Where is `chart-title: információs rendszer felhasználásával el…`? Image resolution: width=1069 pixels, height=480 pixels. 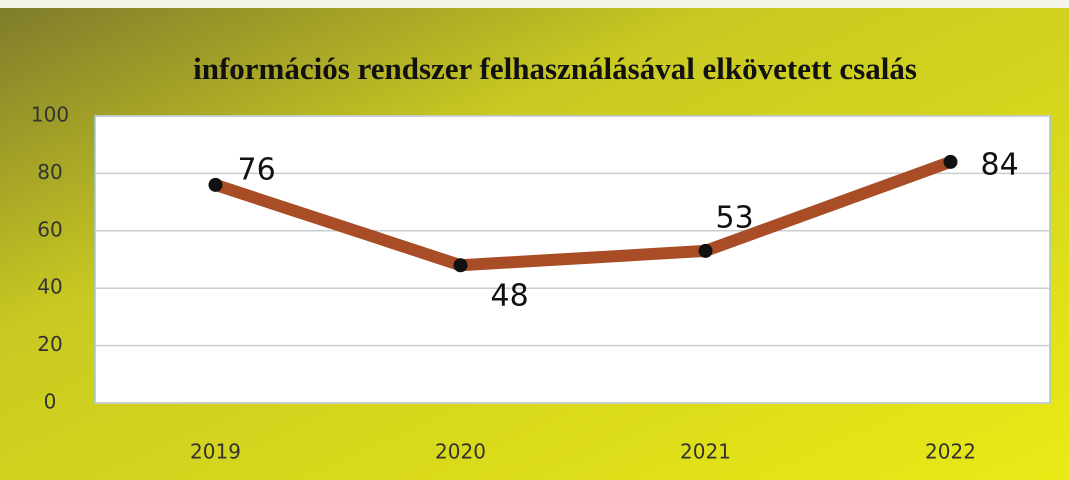
chart-title: információs rendszer felhasználásával el… is located at coordinates (555, 68).